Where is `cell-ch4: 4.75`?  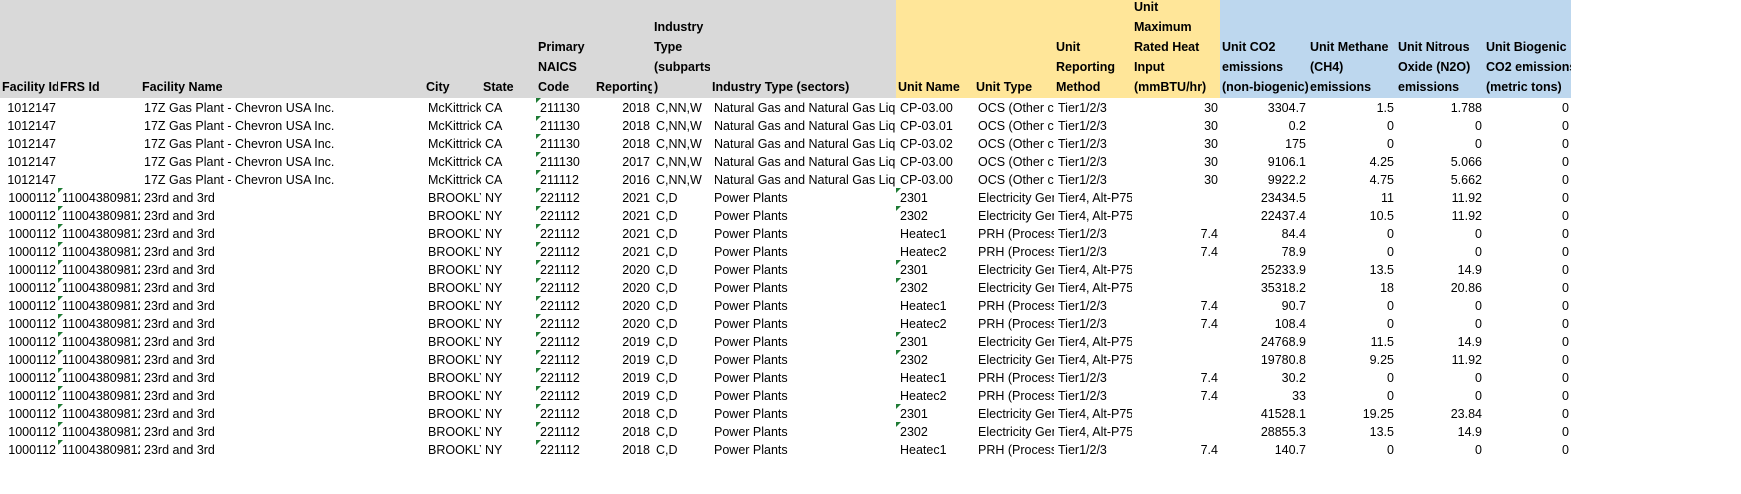 cell-ch4: 4.75 is located at coordinates (1381, 180).